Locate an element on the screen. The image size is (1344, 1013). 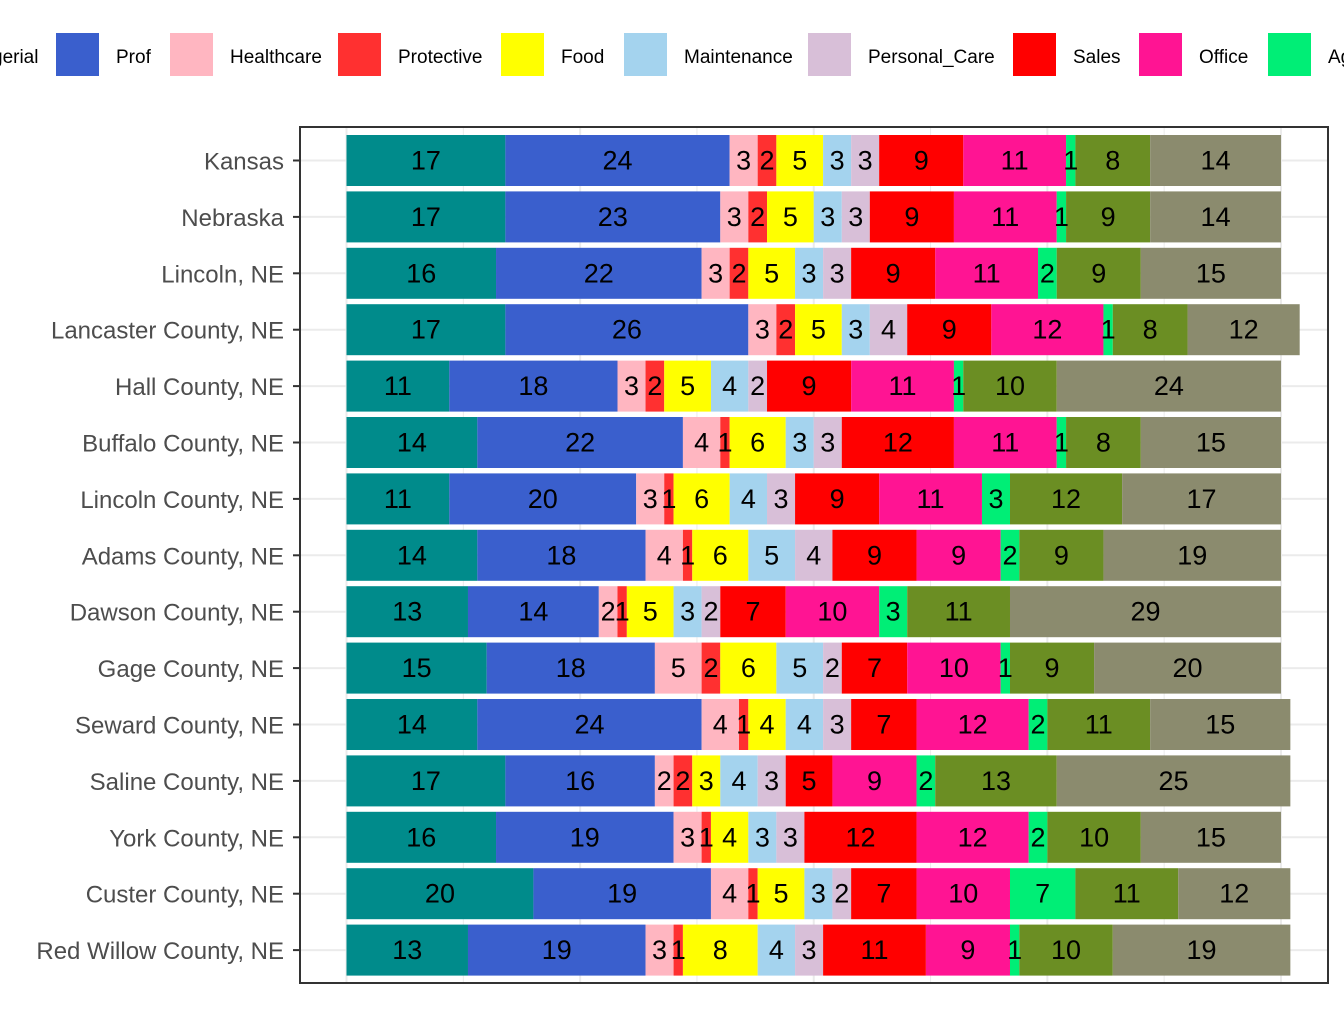
data-label-lincoln-ne-construction: 9 is located at coordinates (1098, 273).